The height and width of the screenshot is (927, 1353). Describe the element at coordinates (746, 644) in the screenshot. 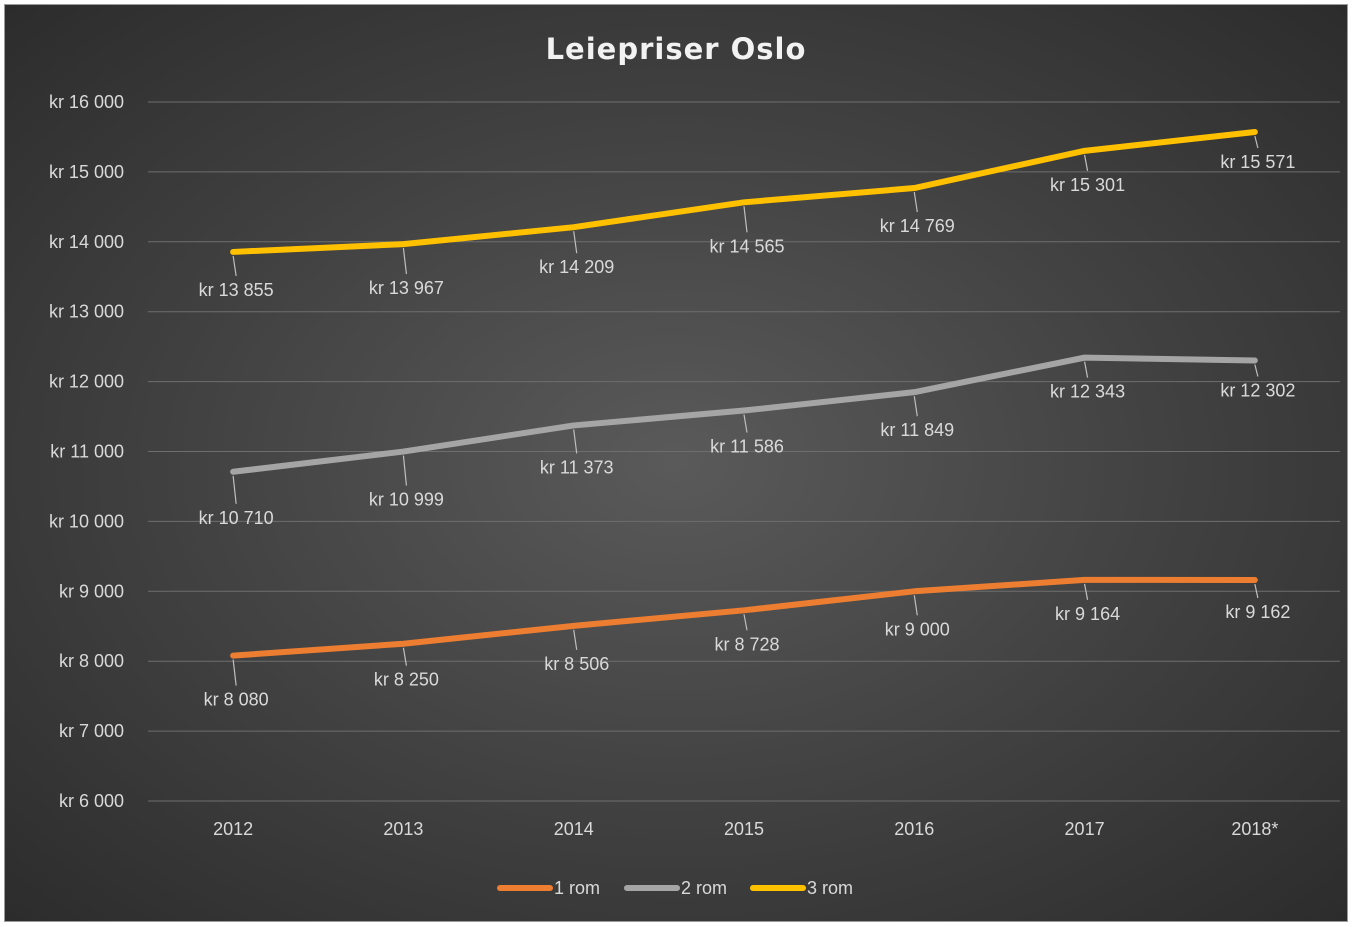

I see `data-label: kr 8 728` at that location.